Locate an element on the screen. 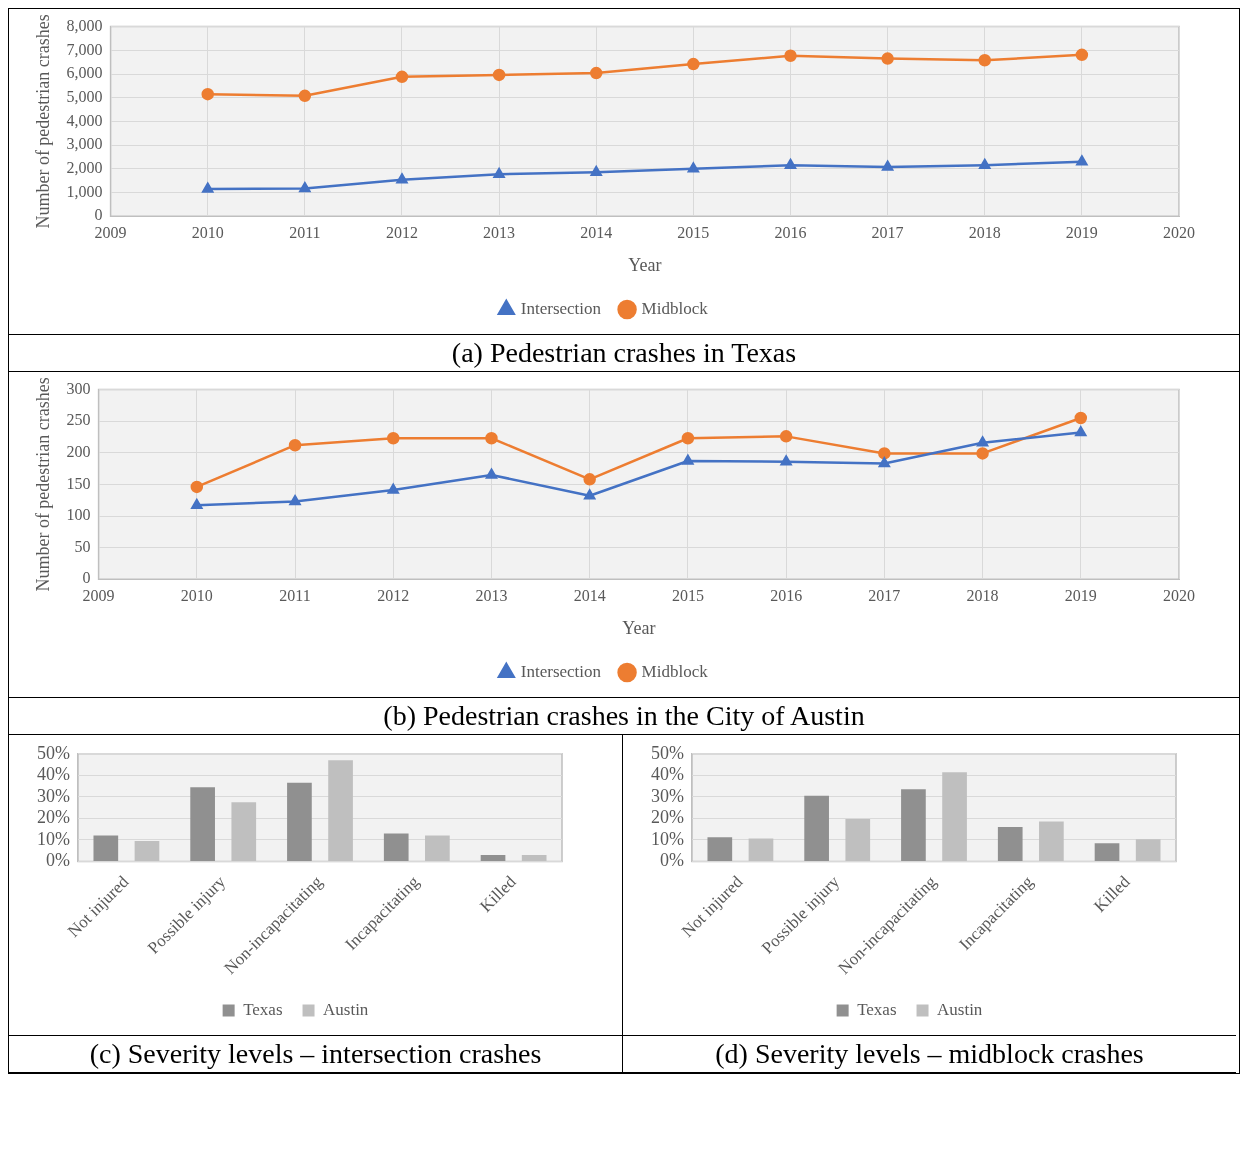 The image size is (1250, 1159). text: (a) Pedestrian crashes in Texas is located at coordinates (624, 353).